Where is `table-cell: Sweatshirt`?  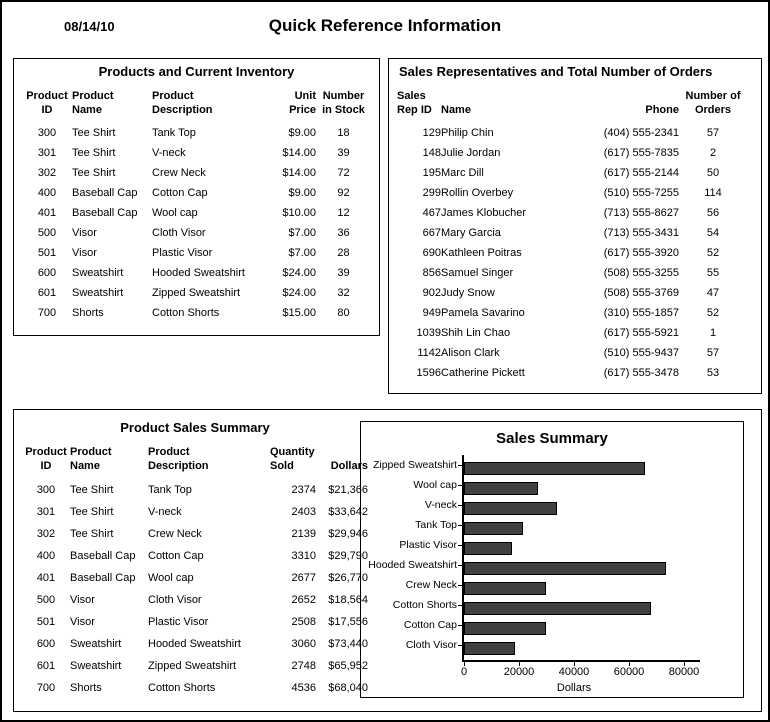
table-cell: Sweatshirt is located at coordinates (98, 272).